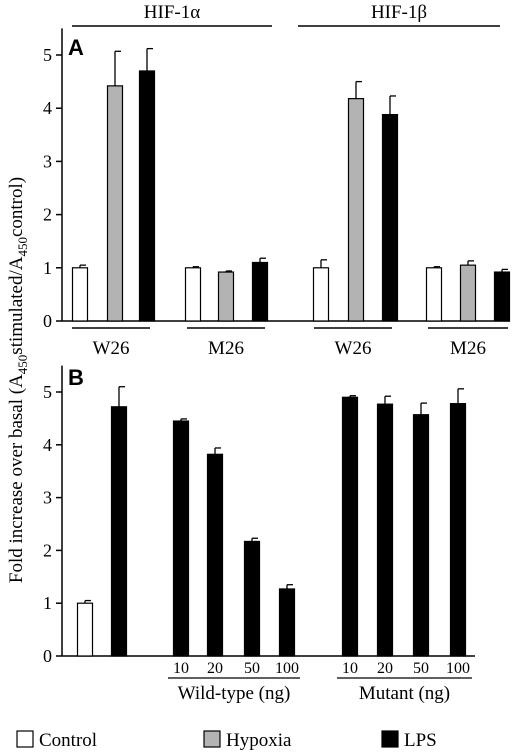 The height and width of the screenshot is (752, 520). Describe the element at coordinates (76, 47) in the screenshot. I see `panel-a-label: A` at that location.